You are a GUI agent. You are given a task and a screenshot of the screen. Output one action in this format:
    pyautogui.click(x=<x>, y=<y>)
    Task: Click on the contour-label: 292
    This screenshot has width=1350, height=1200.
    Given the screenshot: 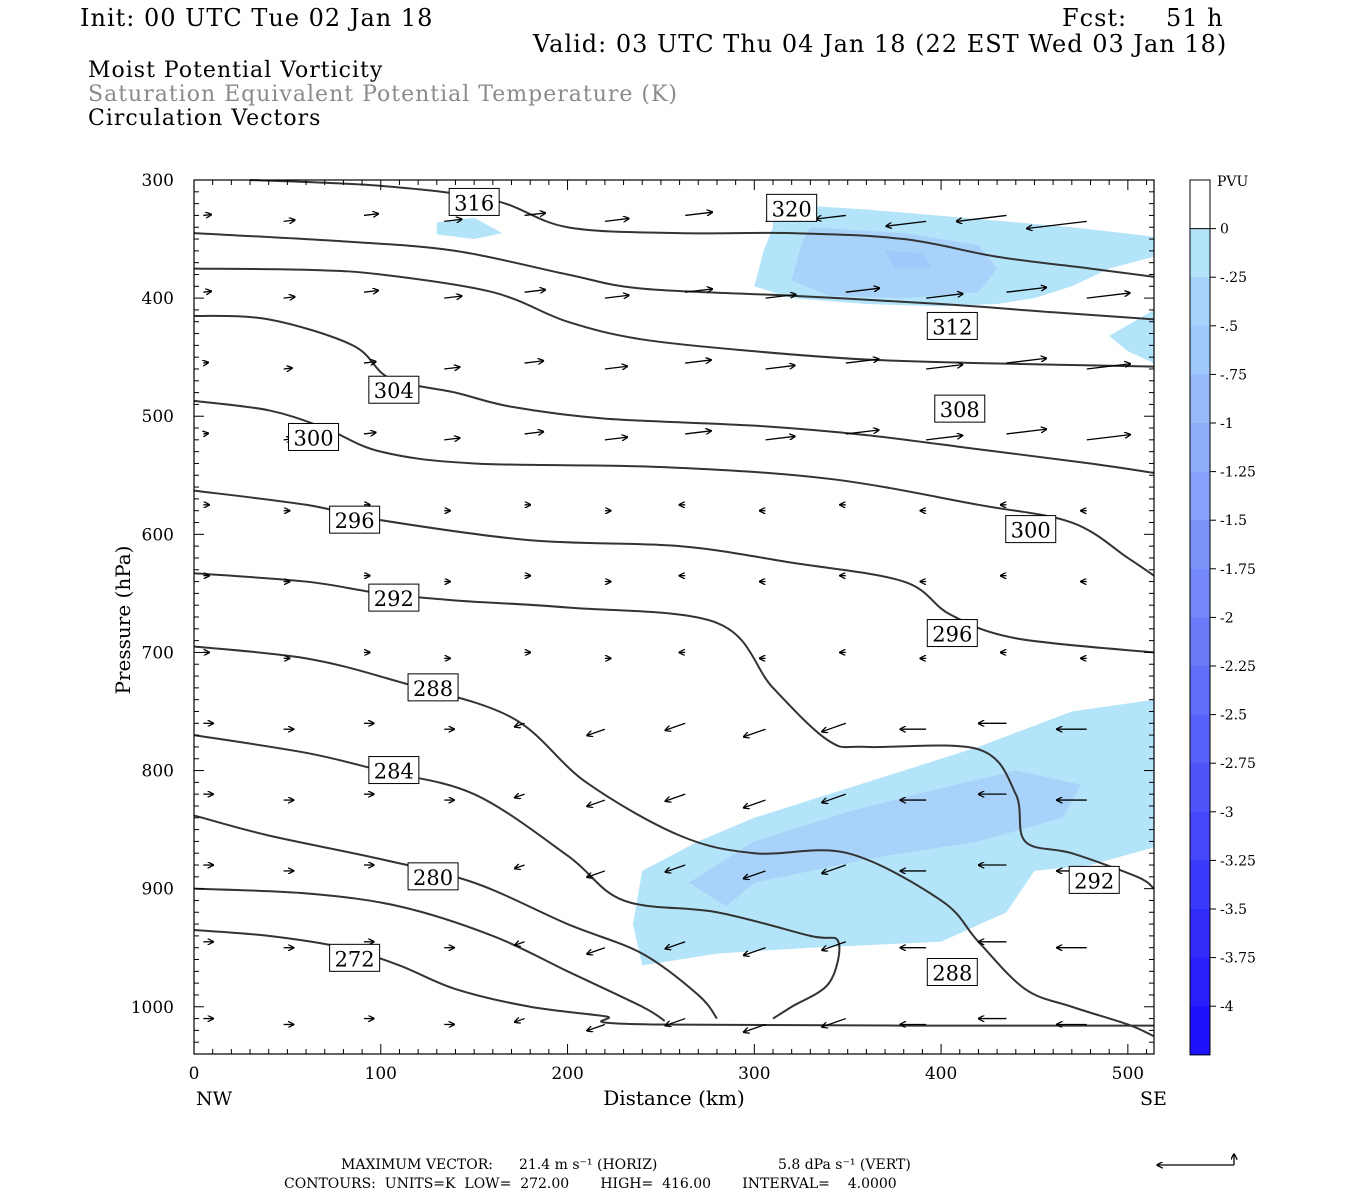 What is the action you would take?
    pyautogui.click(x=1094, y=881)
    